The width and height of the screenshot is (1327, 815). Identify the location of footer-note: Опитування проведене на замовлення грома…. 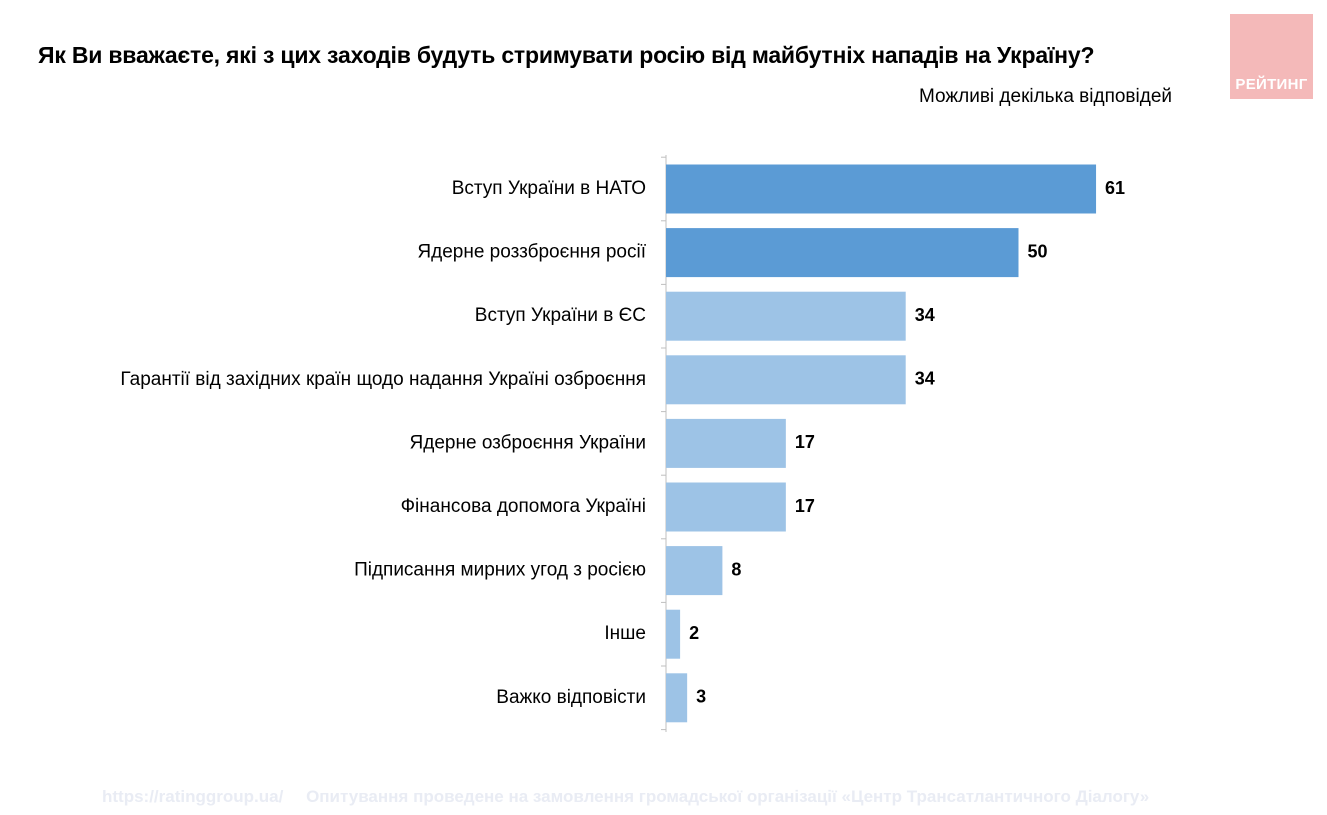
(728, 796).